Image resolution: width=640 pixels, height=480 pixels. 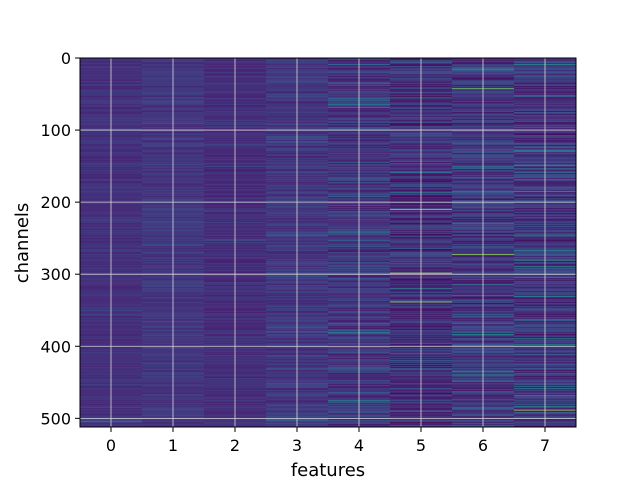 I want to click on x-tick-label: 5, so click(x=421, y=445).